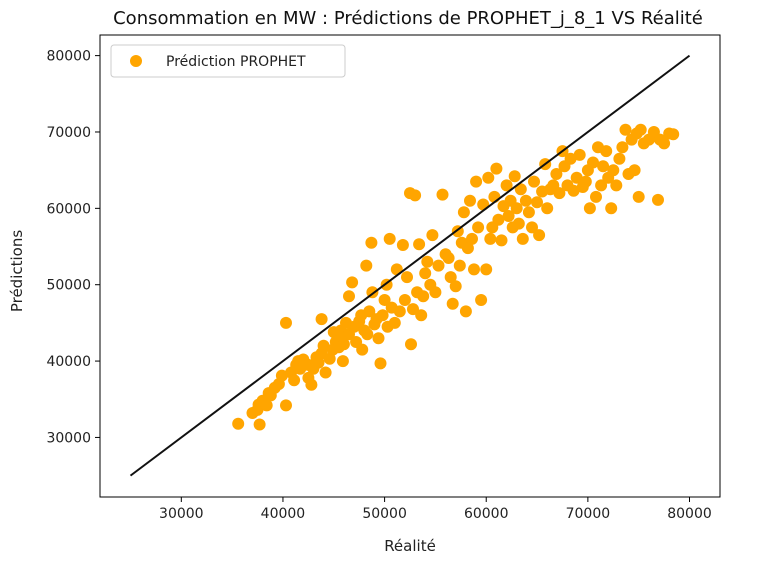  Describe the element at coordinates (236, 62) in the screenshot. I see `legend-label: Prédiction PROPHET` at that location.